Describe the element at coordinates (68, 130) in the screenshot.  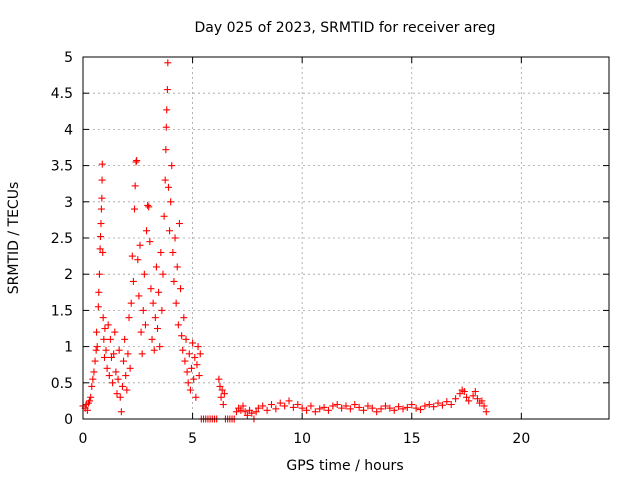
I see `y-tick-label: 4` at that location.